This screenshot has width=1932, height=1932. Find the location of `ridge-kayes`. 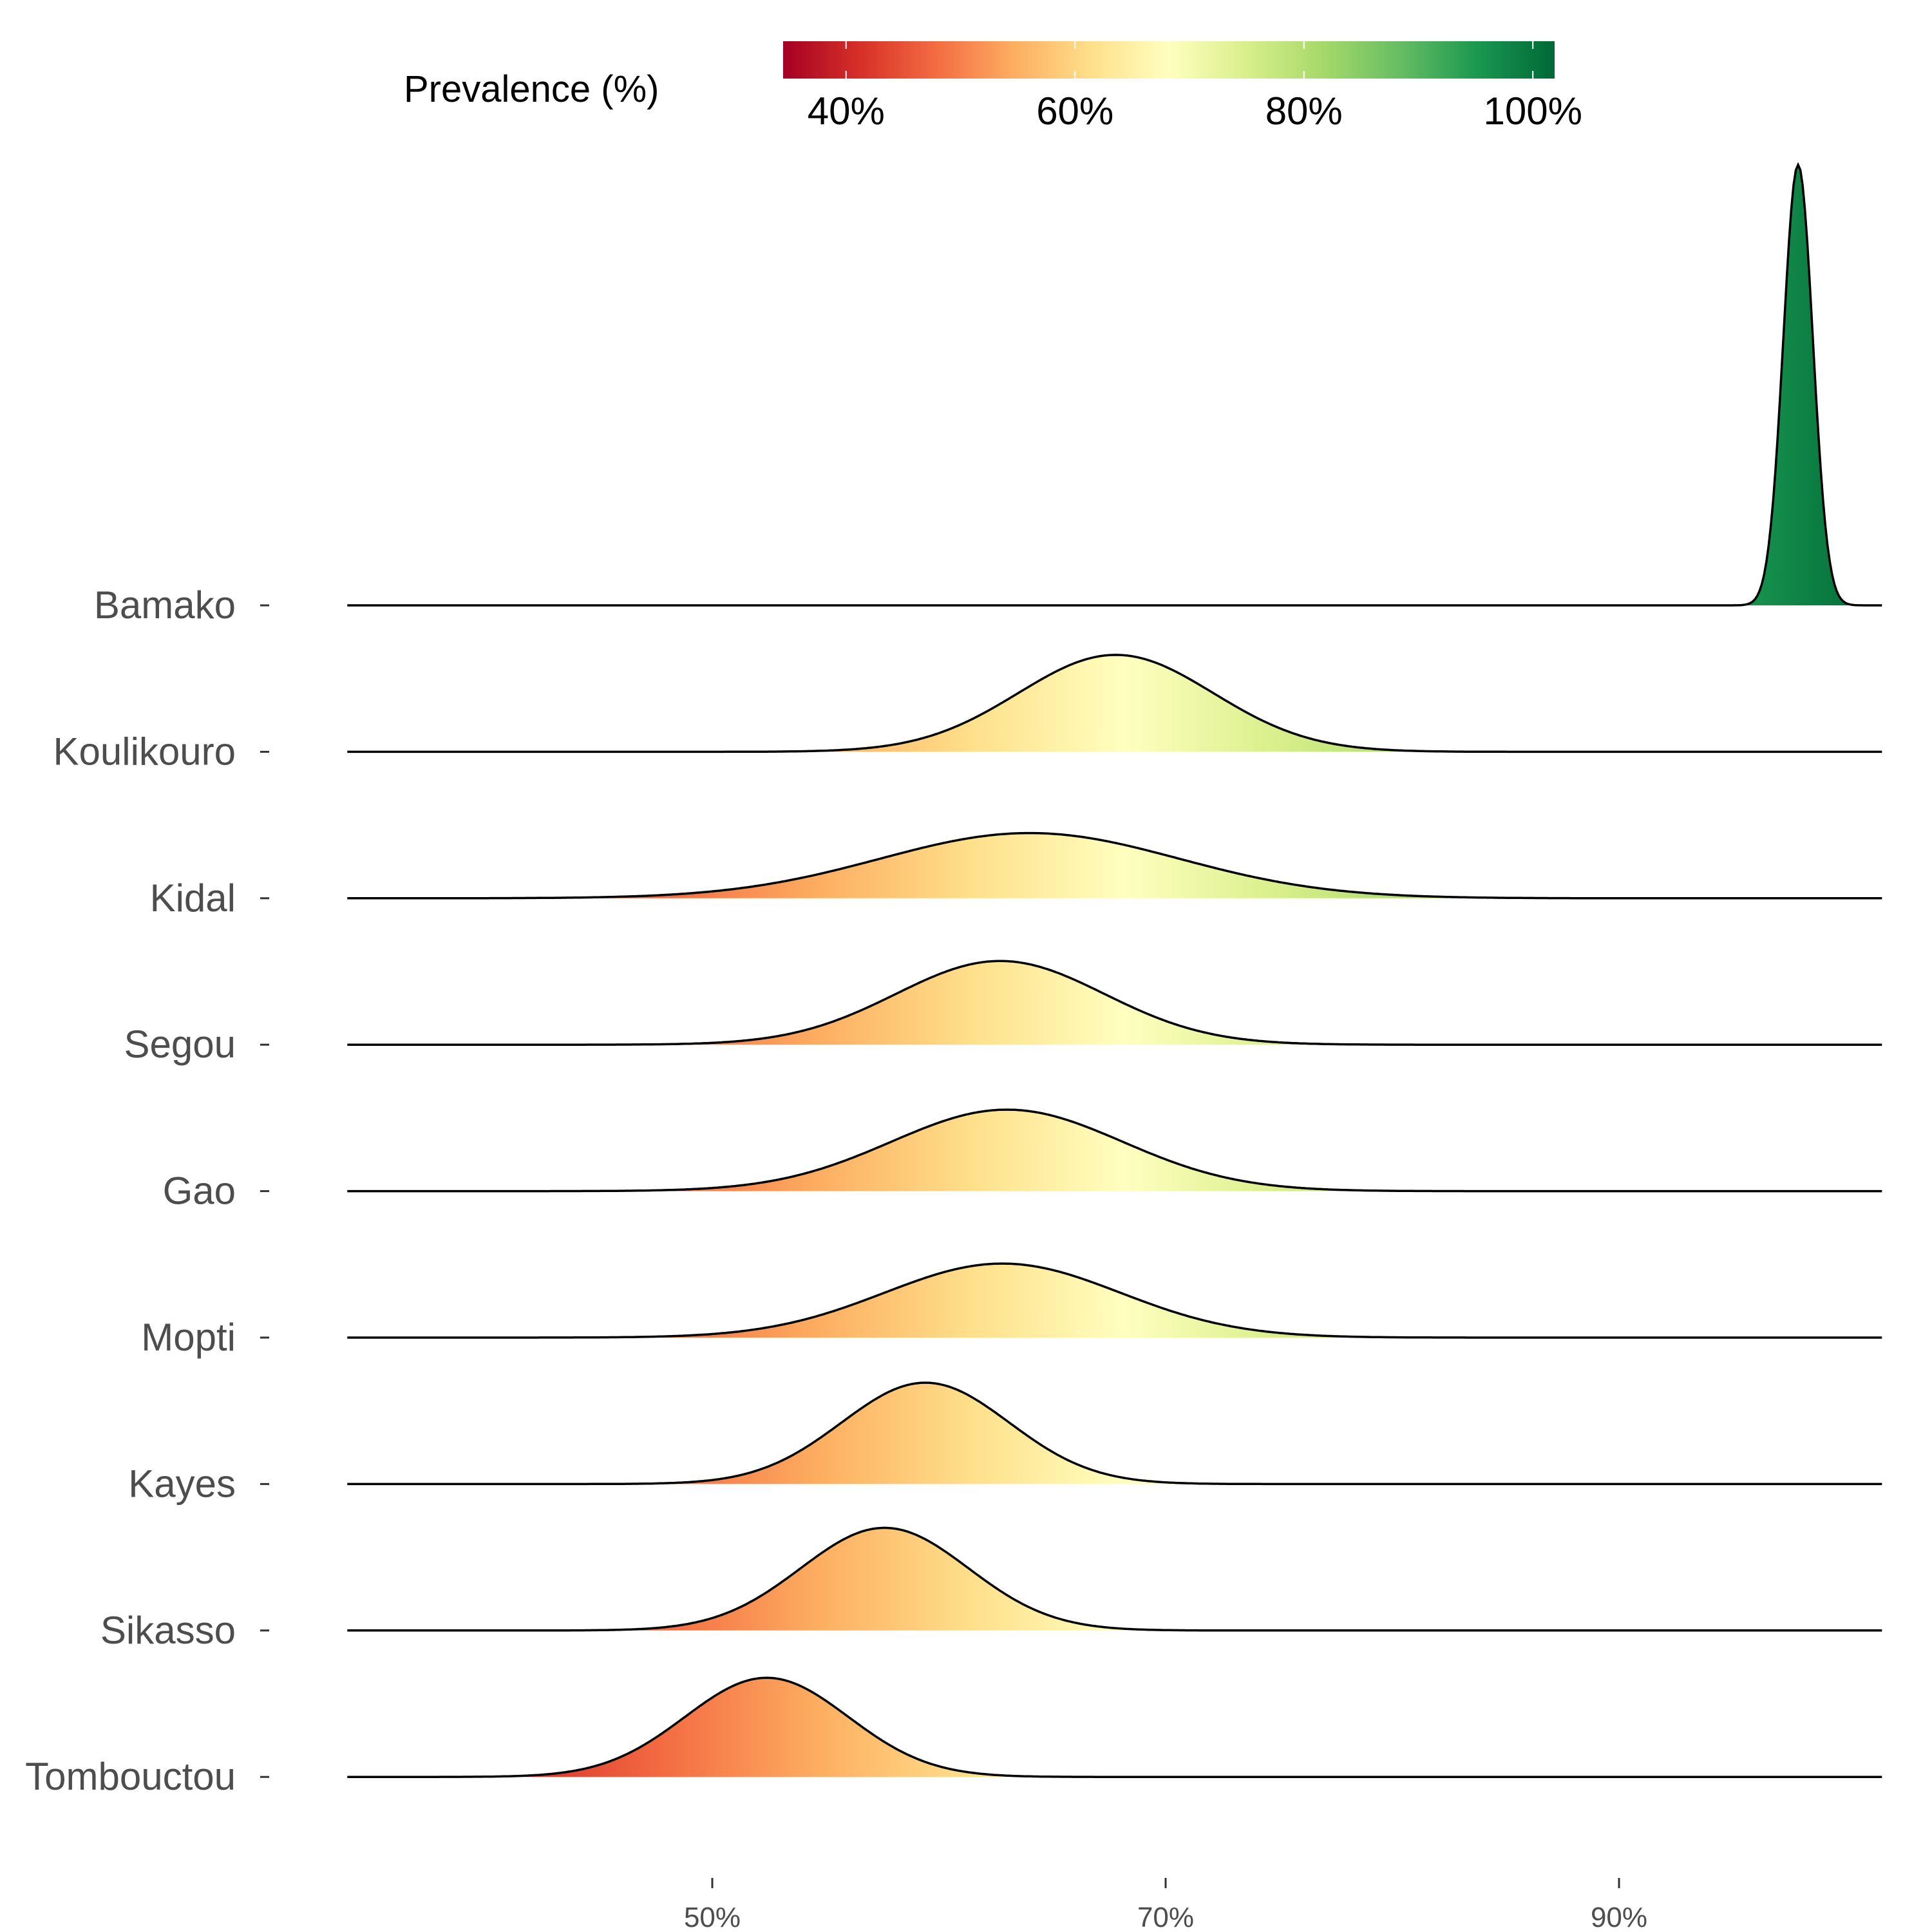

ridge-kayes is located at coordinates (1114, 1434).